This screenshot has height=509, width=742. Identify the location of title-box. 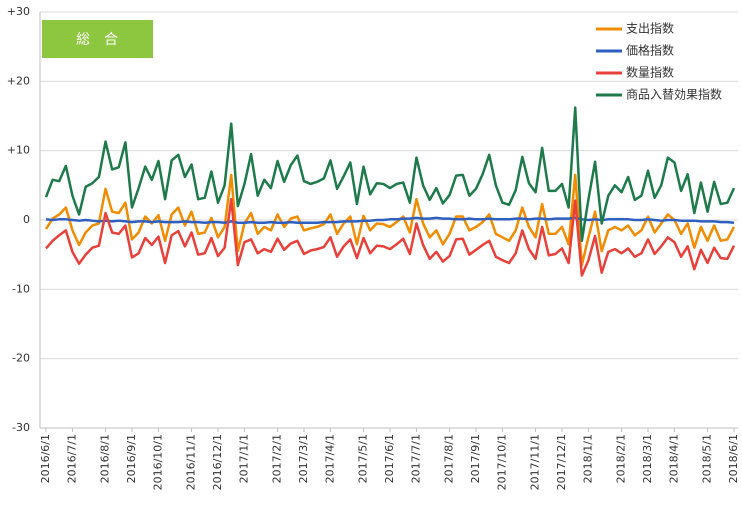
(97, 39).